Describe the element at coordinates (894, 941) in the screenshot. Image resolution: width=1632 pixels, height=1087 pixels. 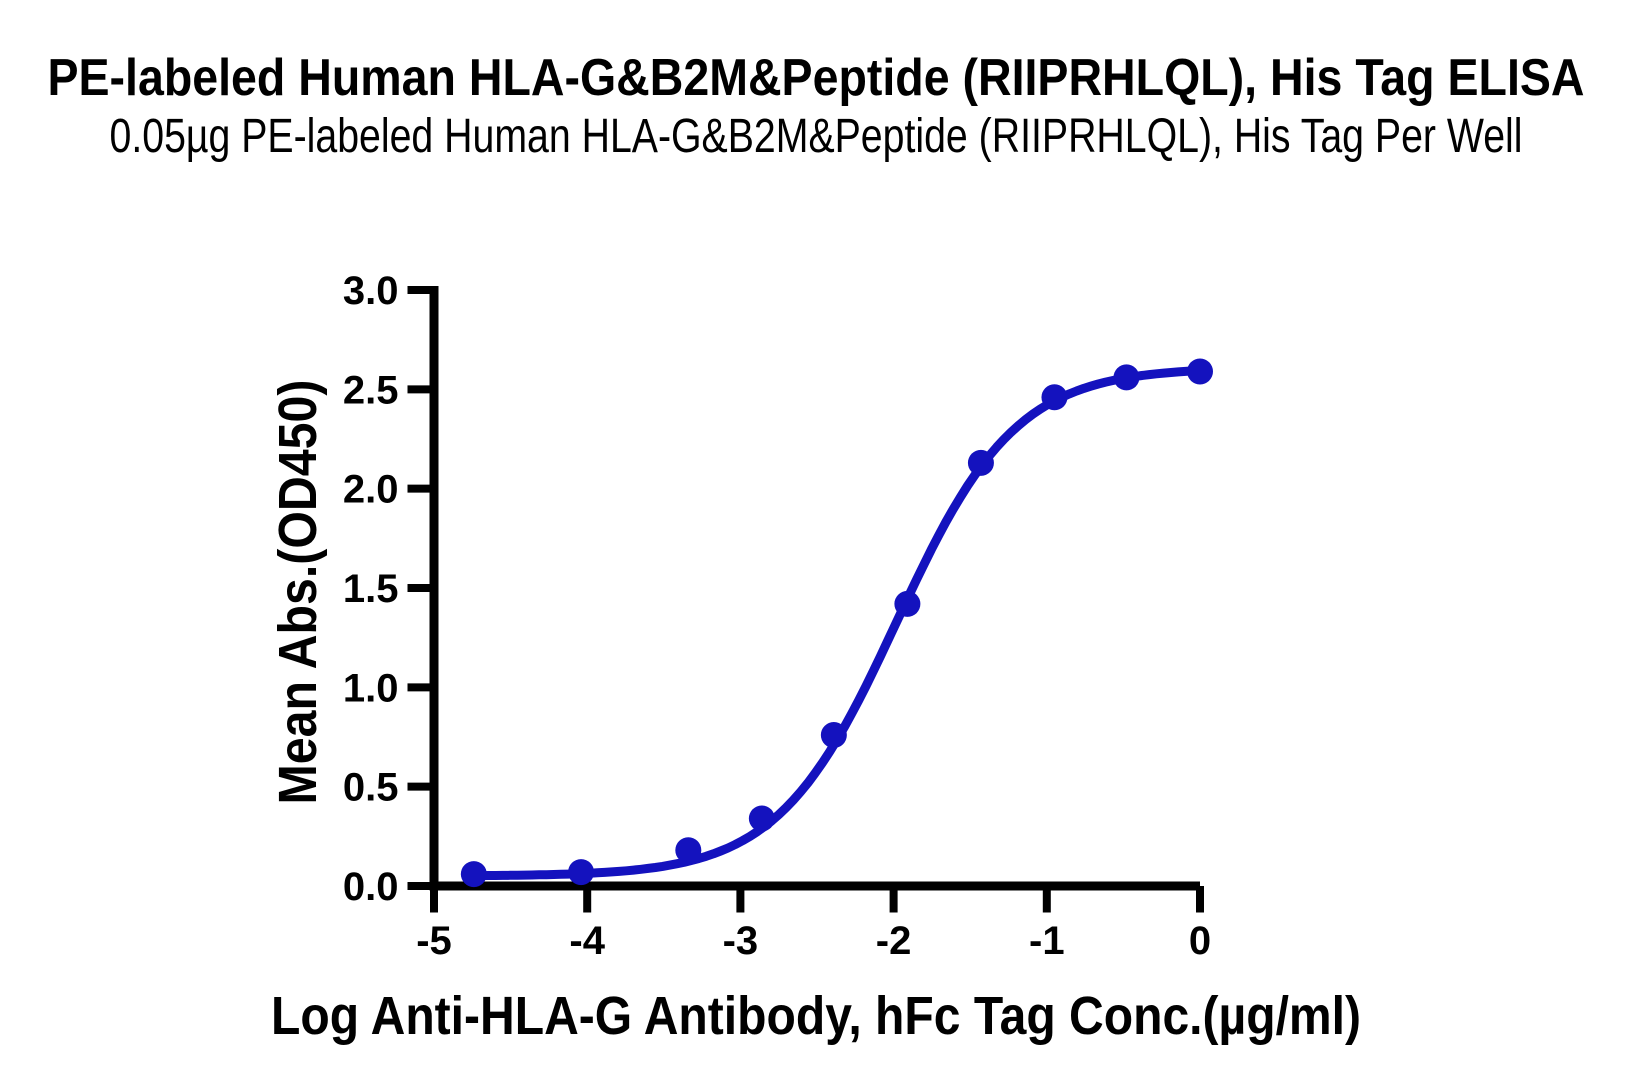
I see `x-tick-label: -2` at that location.